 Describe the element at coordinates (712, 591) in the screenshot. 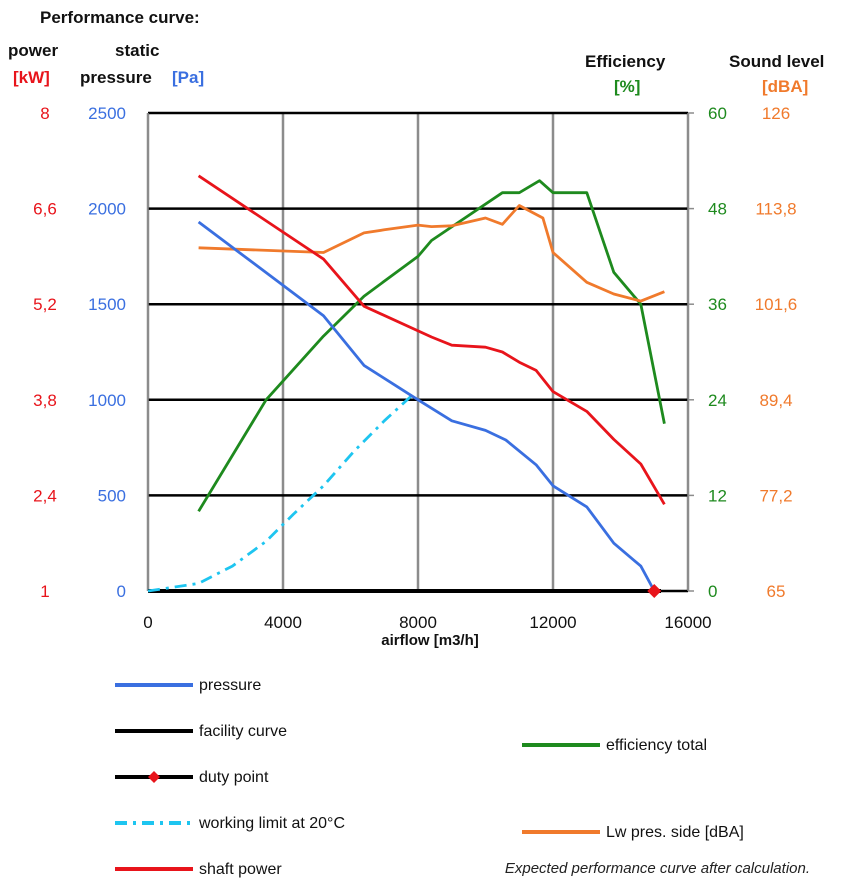

I see `efficiency-tick-label: 0` at that location.